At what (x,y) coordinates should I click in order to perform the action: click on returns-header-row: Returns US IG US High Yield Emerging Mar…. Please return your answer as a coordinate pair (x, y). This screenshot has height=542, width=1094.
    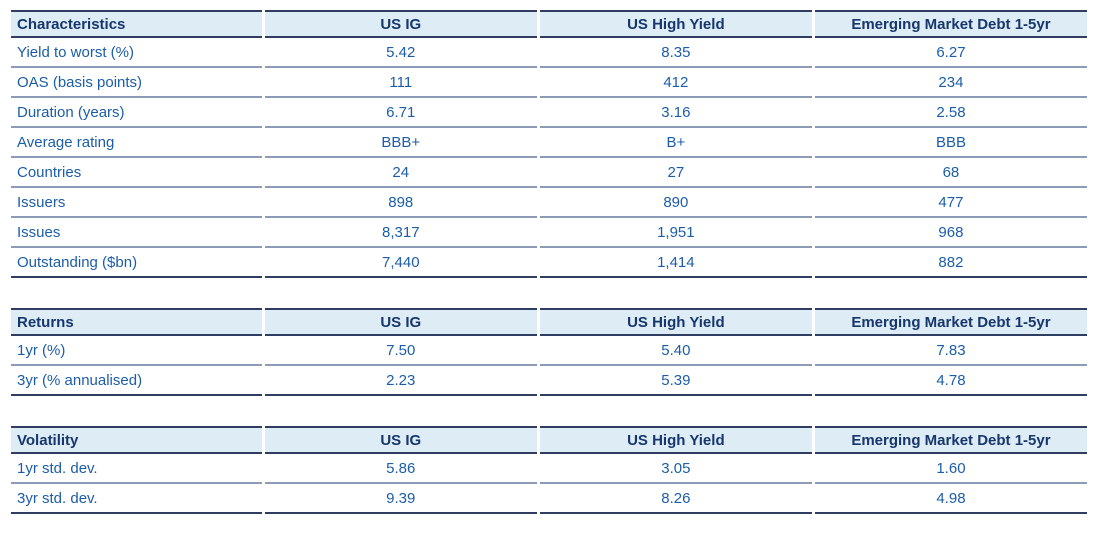
    Looking at the image, I should click on (549, 322).